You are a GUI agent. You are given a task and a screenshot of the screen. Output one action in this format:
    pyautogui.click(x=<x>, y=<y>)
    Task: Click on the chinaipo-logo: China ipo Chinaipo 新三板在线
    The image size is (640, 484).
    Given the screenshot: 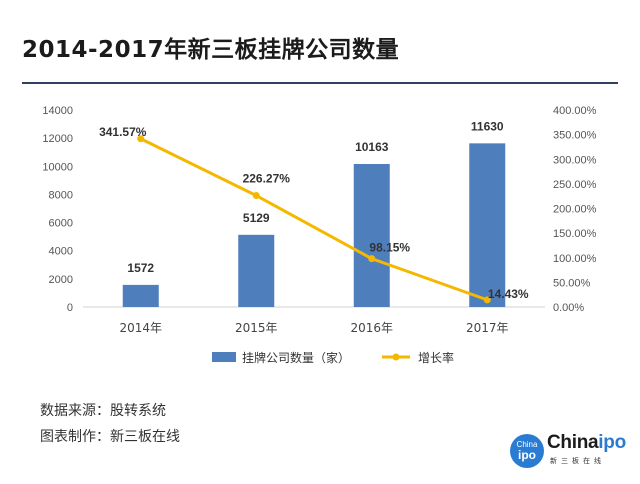 What is the action you would take?
    pyautogui.click(x=568, y=452)
    